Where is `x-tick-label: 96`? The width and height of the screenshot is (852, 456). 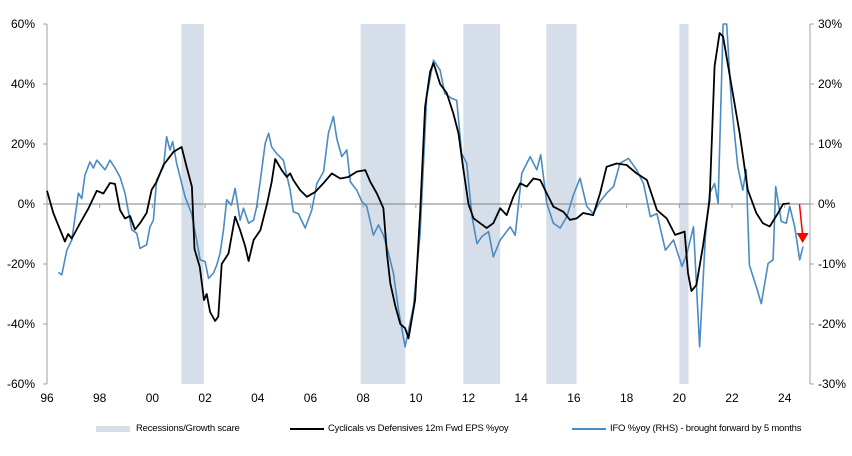 x-tick-label: 96 is located at coordinates (47, 398).